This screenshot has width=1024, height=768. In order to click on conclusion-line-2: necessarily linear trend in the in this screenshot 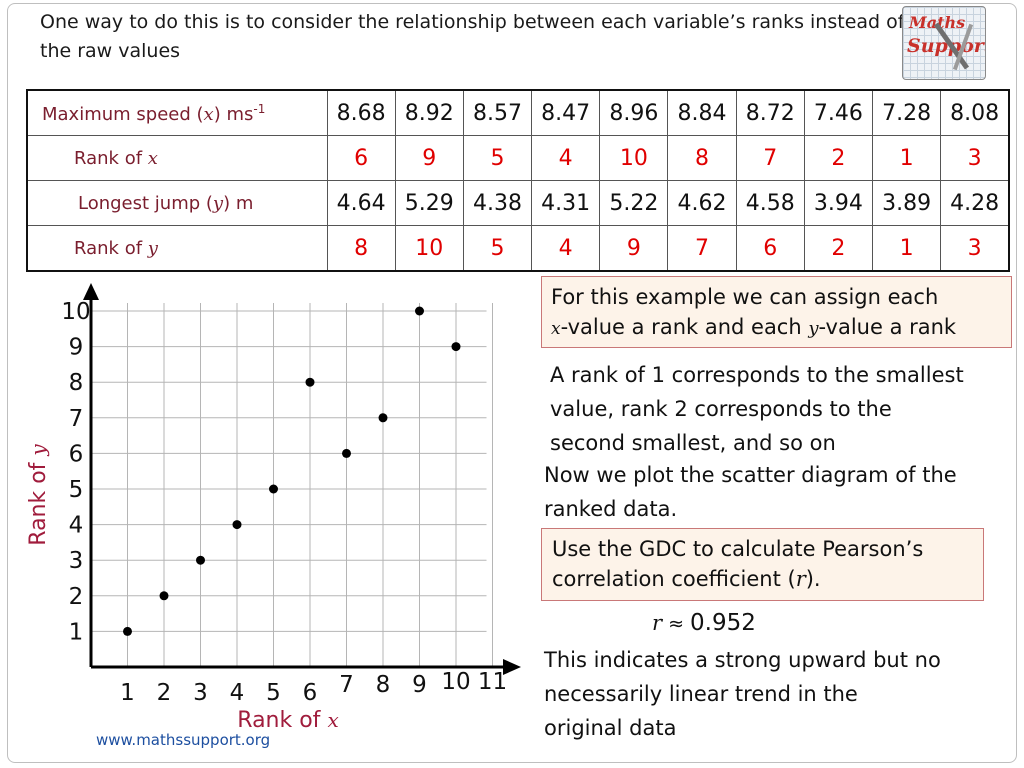, I will do `click(701, 694)`.